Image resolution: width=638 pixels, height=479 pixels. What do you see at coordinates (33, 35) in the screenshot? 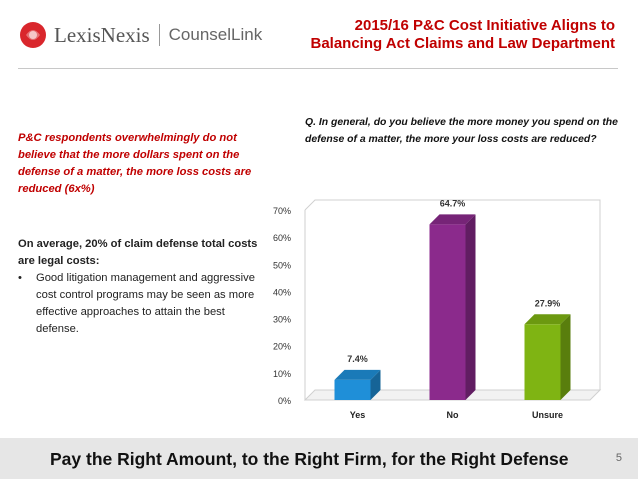
I see `lexisnexis-icon` at bounding box center [33, 35].